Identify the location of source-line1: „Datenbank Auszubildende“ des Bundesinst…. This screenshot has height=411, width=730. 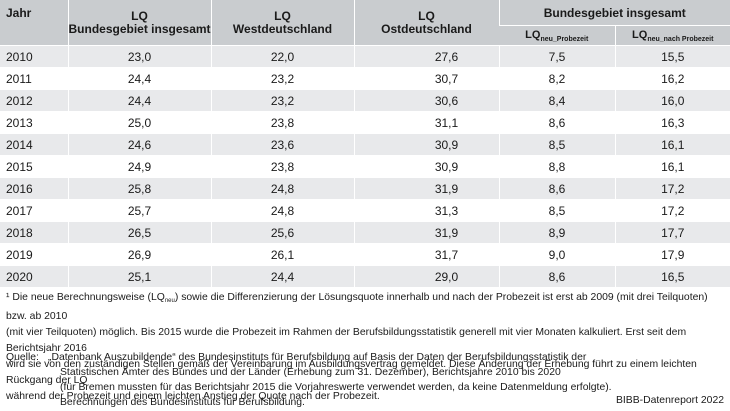
(317, 357).